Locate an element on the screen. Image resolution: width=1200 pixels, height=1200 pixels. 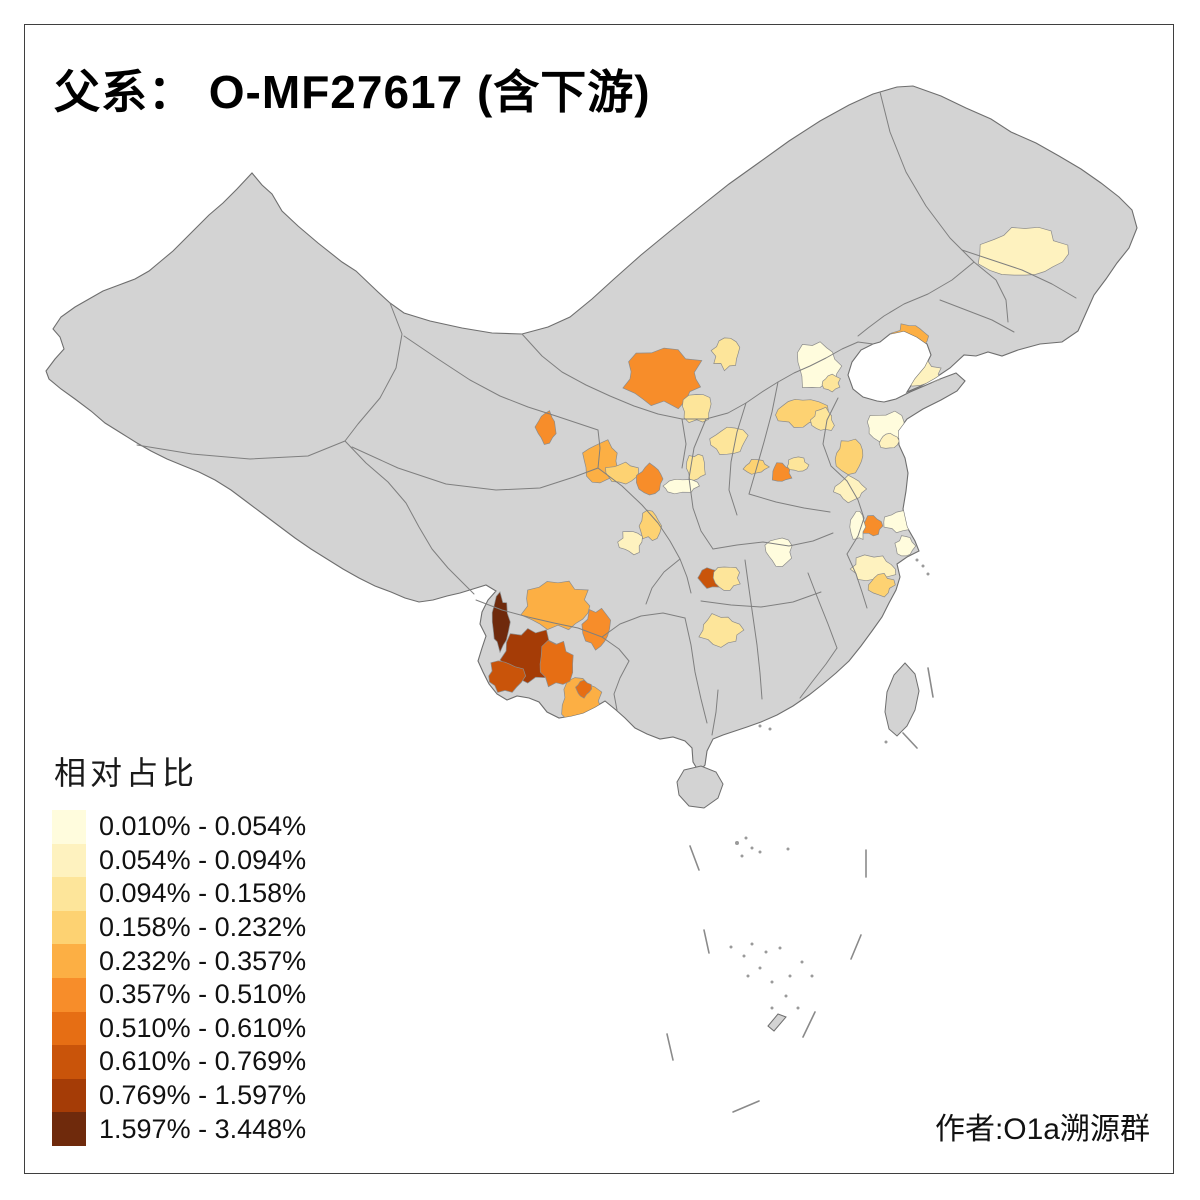
legend-label: 0.610% - 0.769% is located at coordinates (203, 1061).